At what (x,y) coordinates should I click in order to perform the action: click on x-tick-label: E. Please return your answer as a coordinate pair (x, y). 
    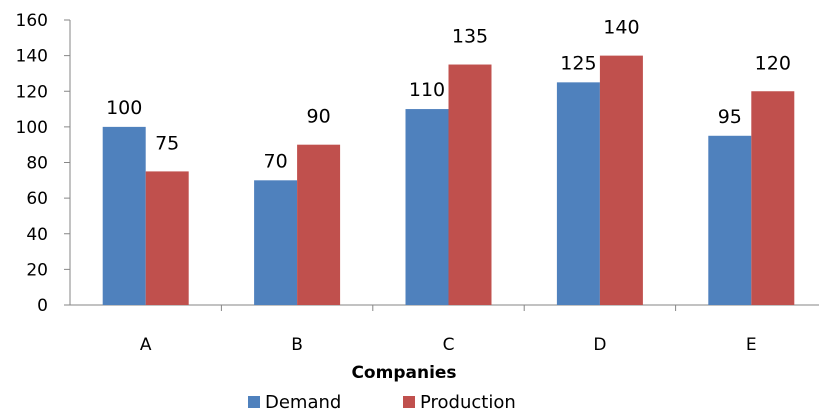
    Looking at the image, I should click on (751, 345).